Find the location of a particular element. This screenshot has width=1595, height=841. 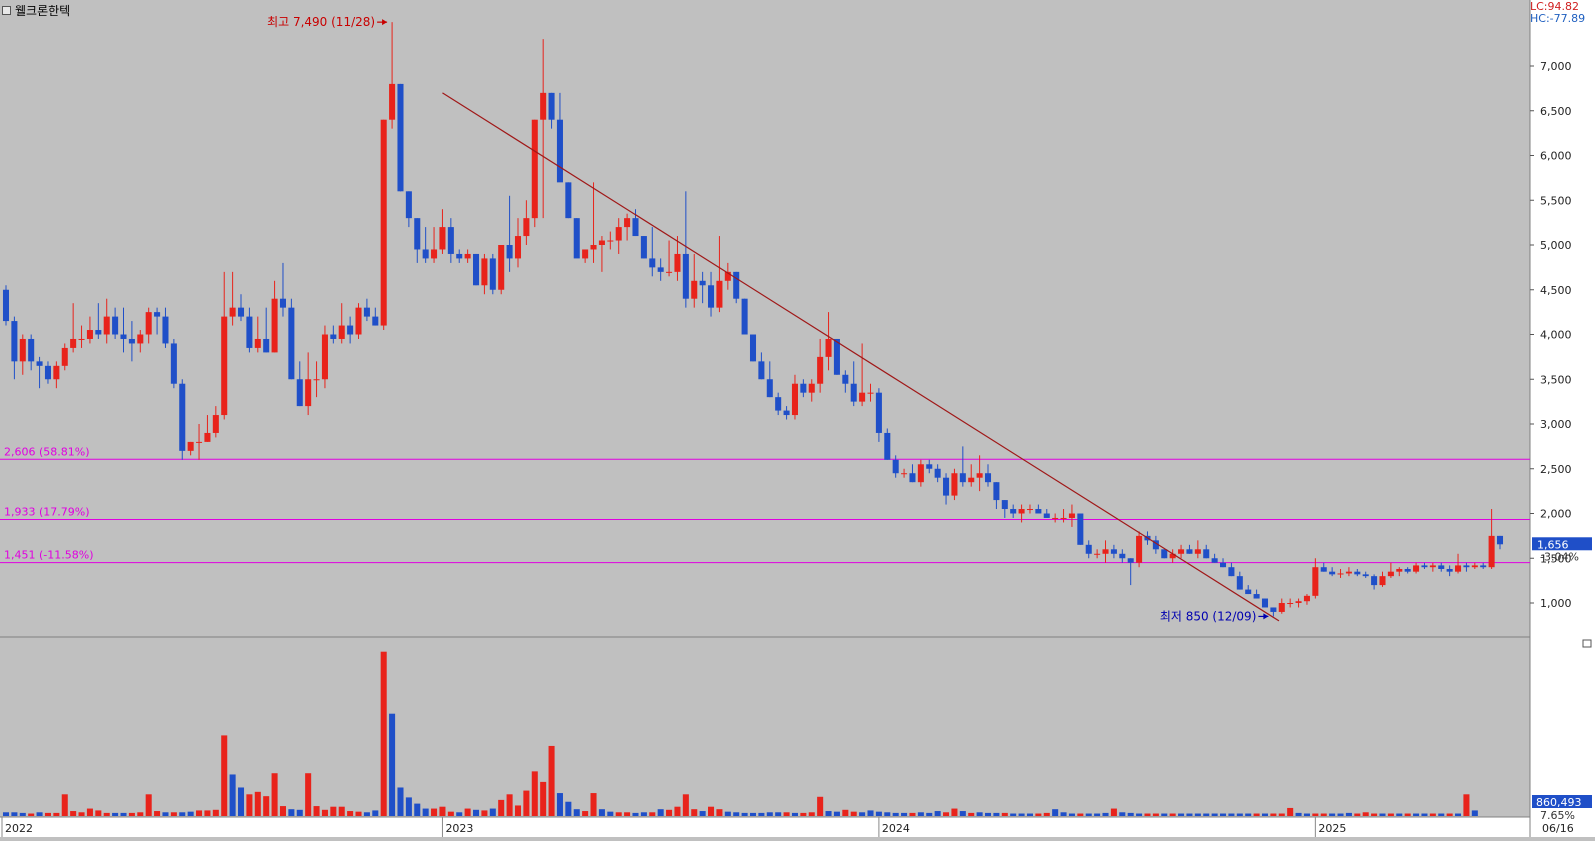

current-price-tag is located at coordinates (1562, 544).